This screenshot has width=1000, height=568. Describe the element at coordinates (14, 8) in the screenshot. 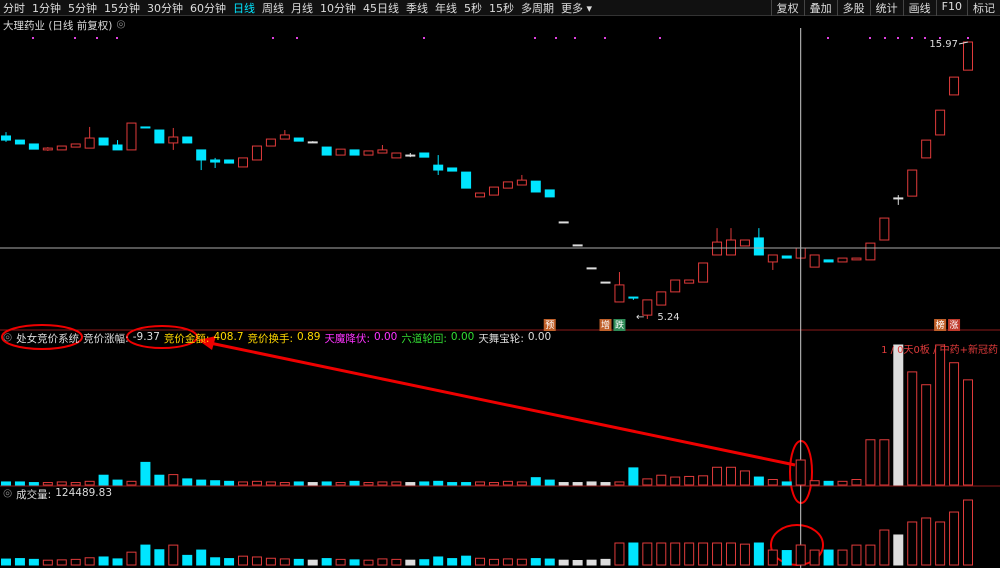

I see `period-tab: 分时` at that location.